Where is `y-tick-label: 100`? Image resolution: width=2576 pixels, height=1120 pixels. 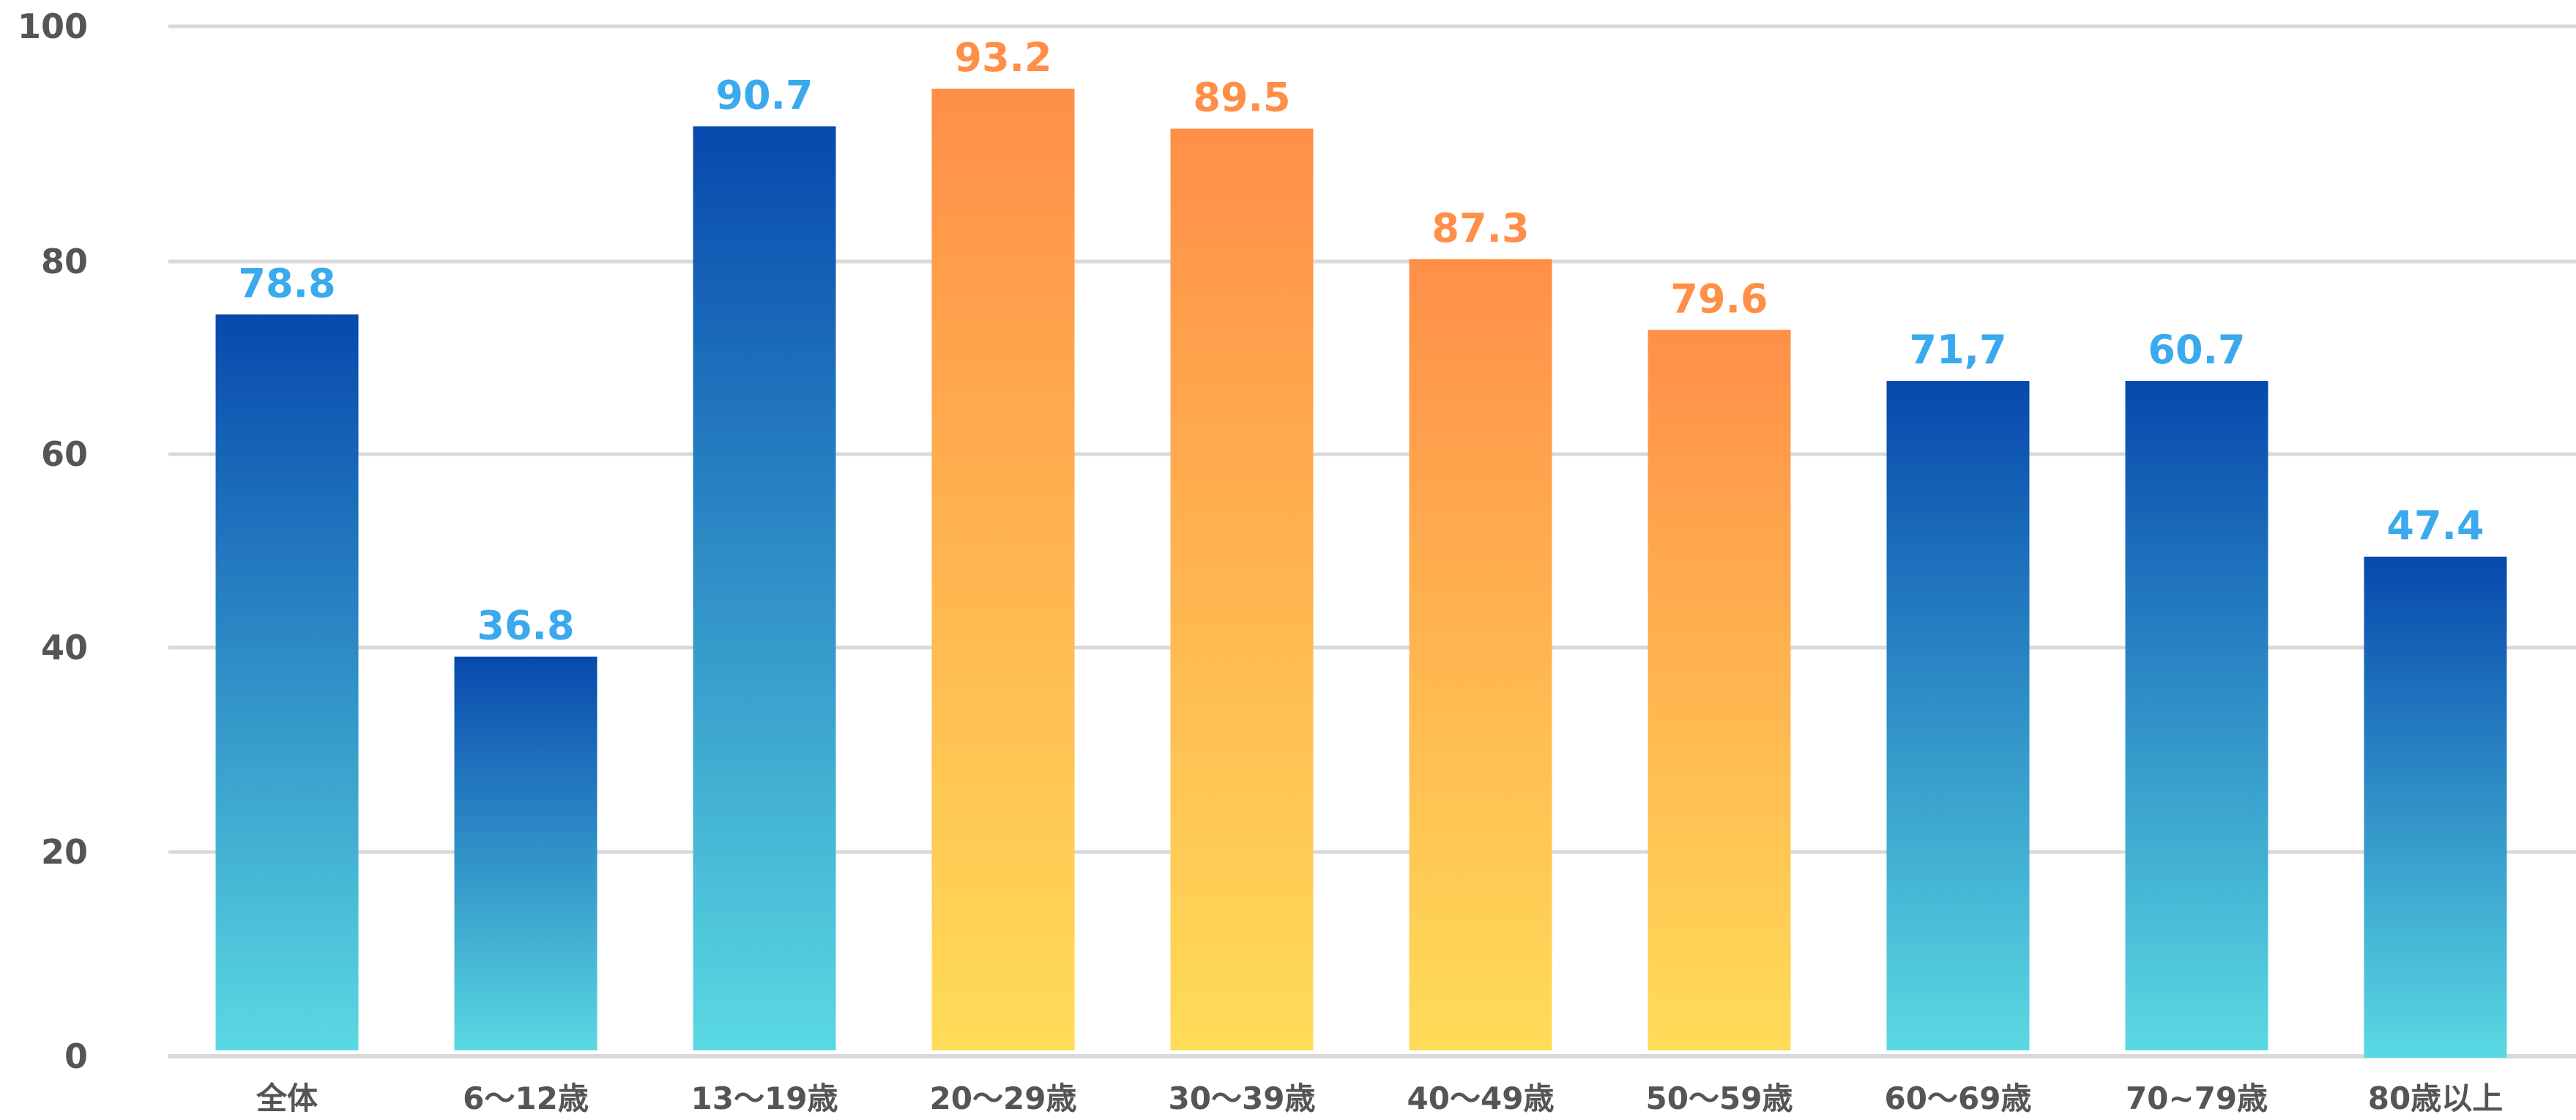
y-tick-label: 100 is located at coordinates (53, 26).